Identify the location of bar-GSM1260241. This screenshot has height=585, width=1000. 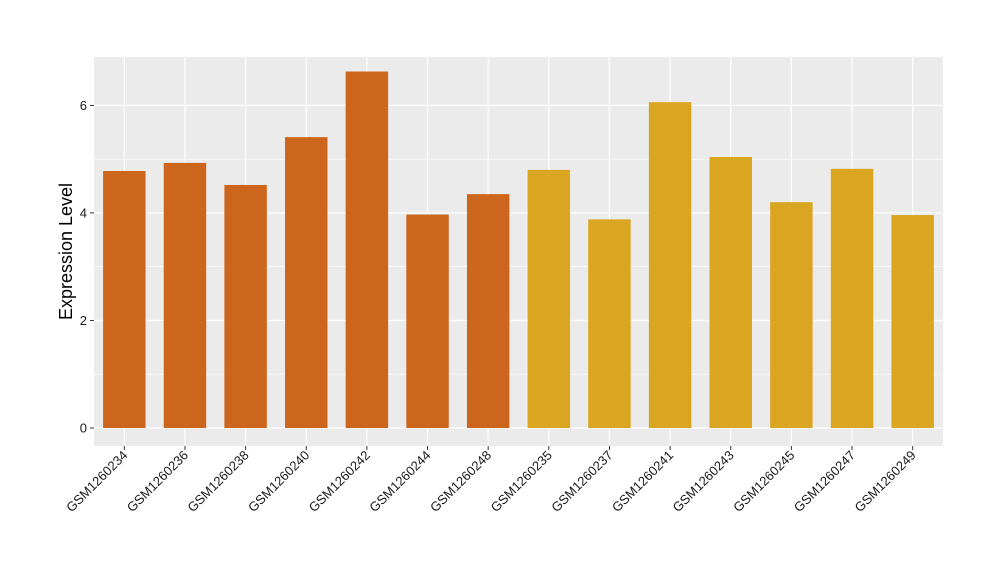
(670, 265).